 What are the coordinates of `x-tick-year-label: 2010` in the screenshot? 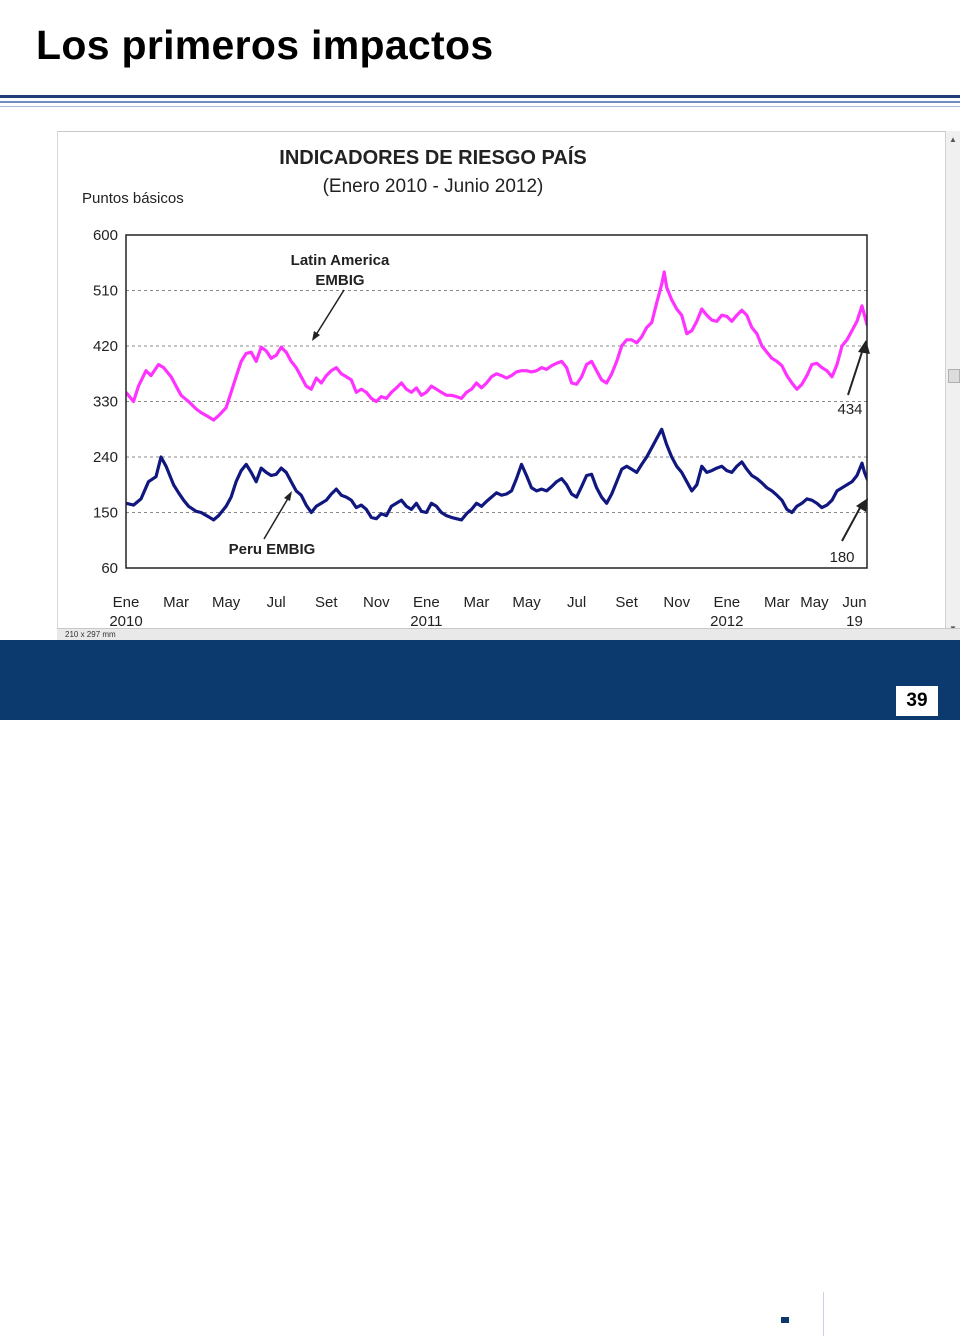 It's located at (125, 621).